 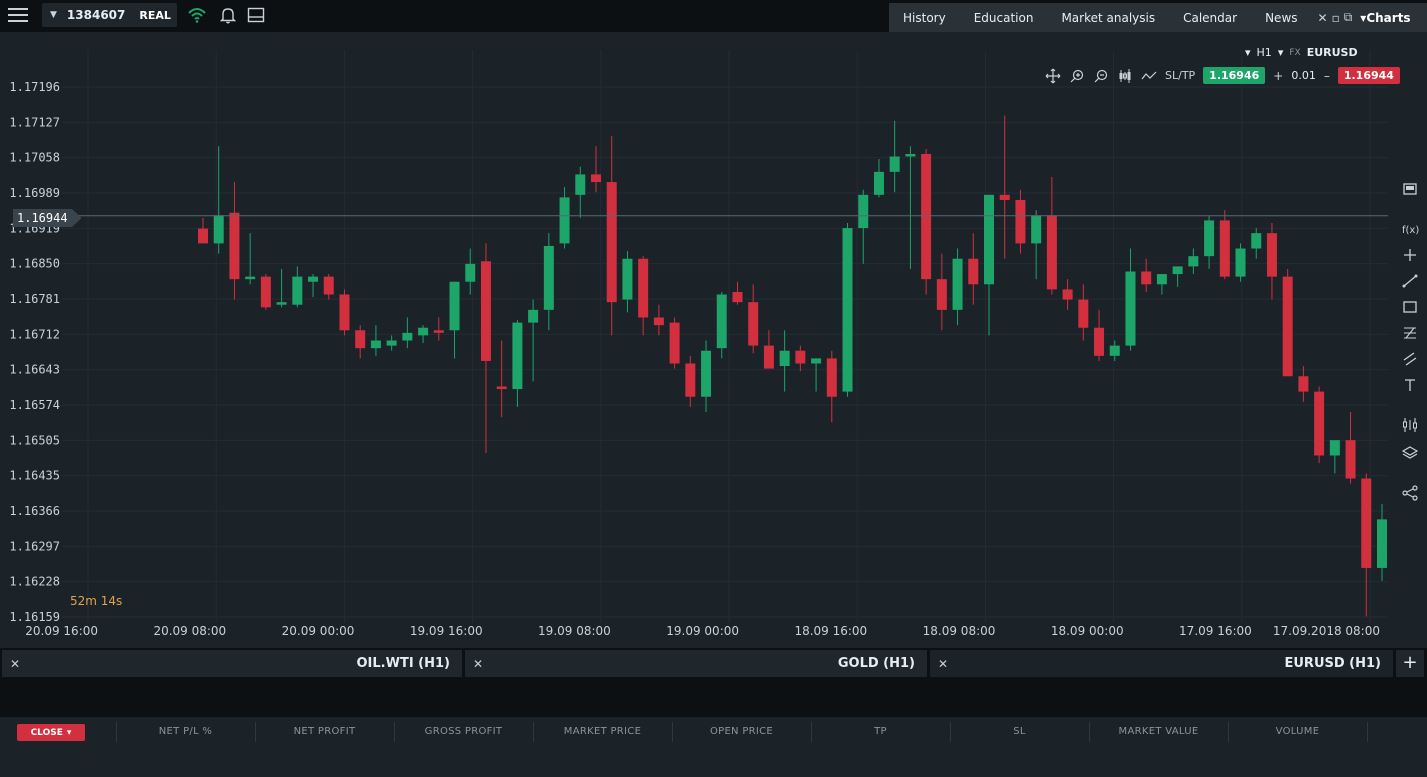 I want to click on share-icon, so click(x=1410, y=493).